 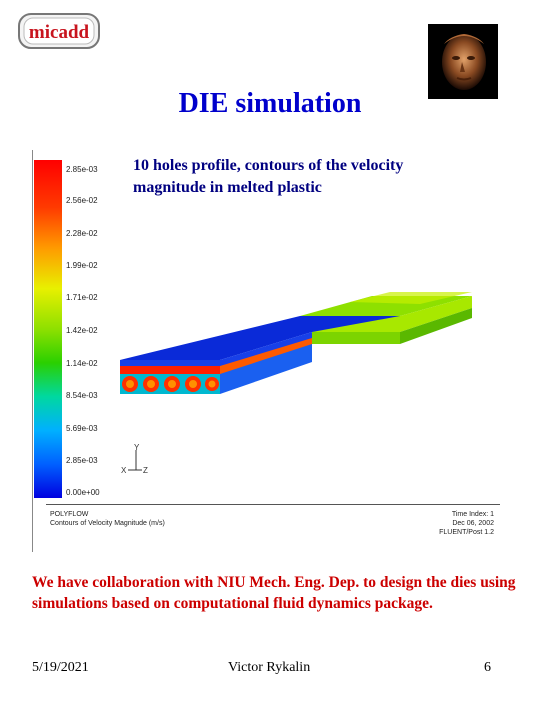 What do you see at coordinates (60, 667) in the screenshot?
I see `footer-date: 5/19/2021` at bounding box center [60, 667].